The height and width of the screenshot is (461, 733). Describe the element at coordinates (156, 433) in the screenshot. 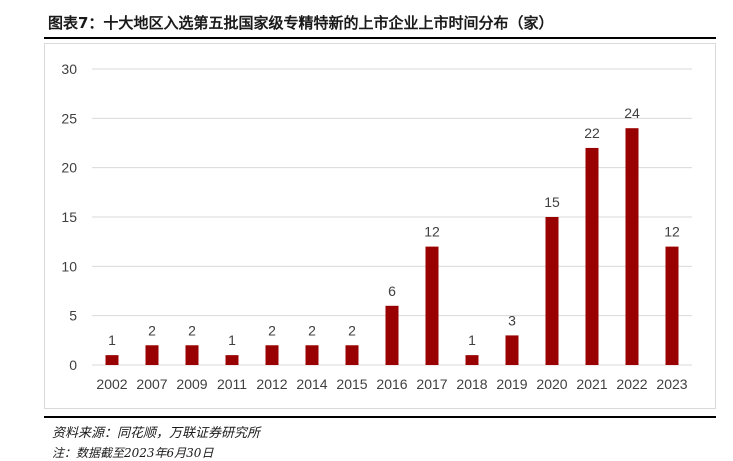

I see `source-note: 资料来源：同花顺，万联证券研究所` at that location.